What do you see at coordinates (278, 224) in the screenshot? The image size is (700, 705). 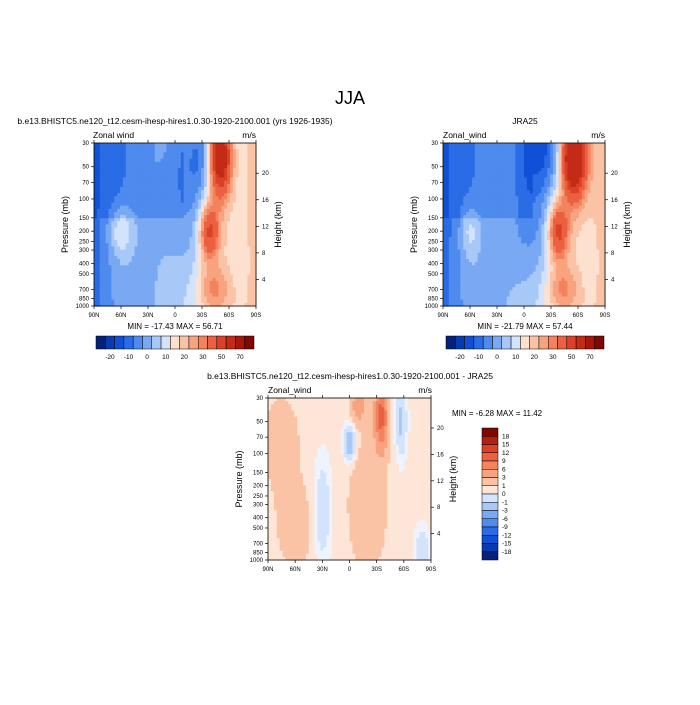 I see `y-right-axis-label: Height (km)` at bounding box center [278, 224].